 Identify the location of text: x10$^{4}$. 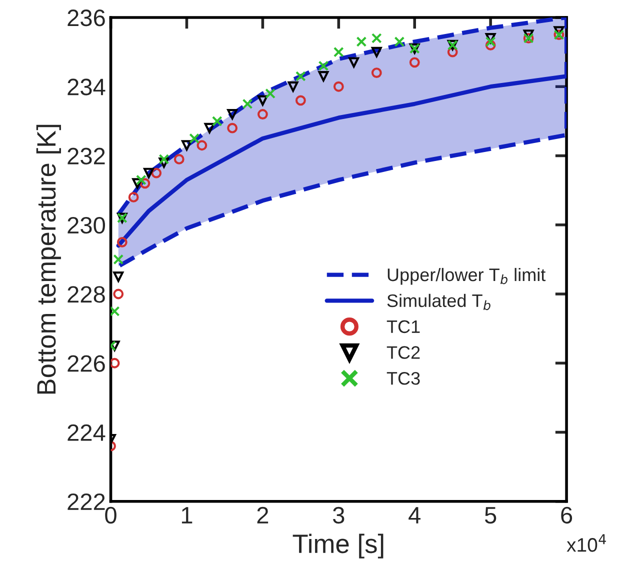
(586, 543).